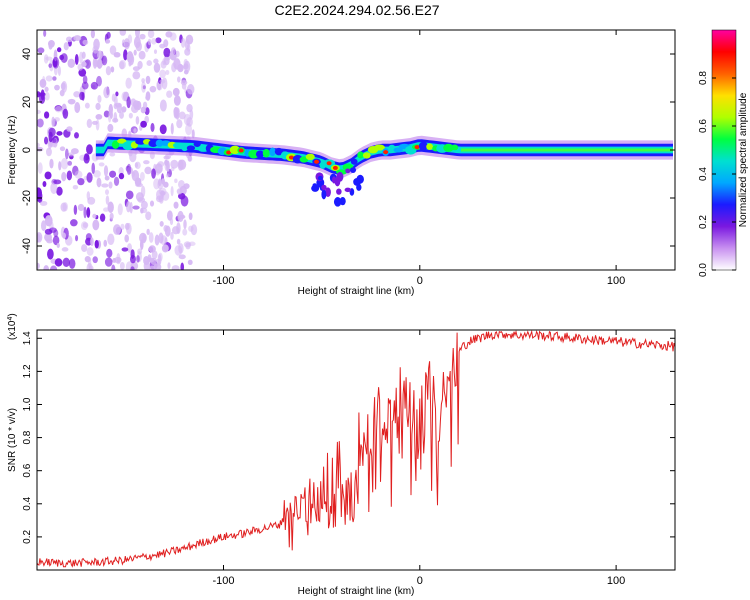  I want to click on snr-y-tick-label: 1.2, so click(27, 371).